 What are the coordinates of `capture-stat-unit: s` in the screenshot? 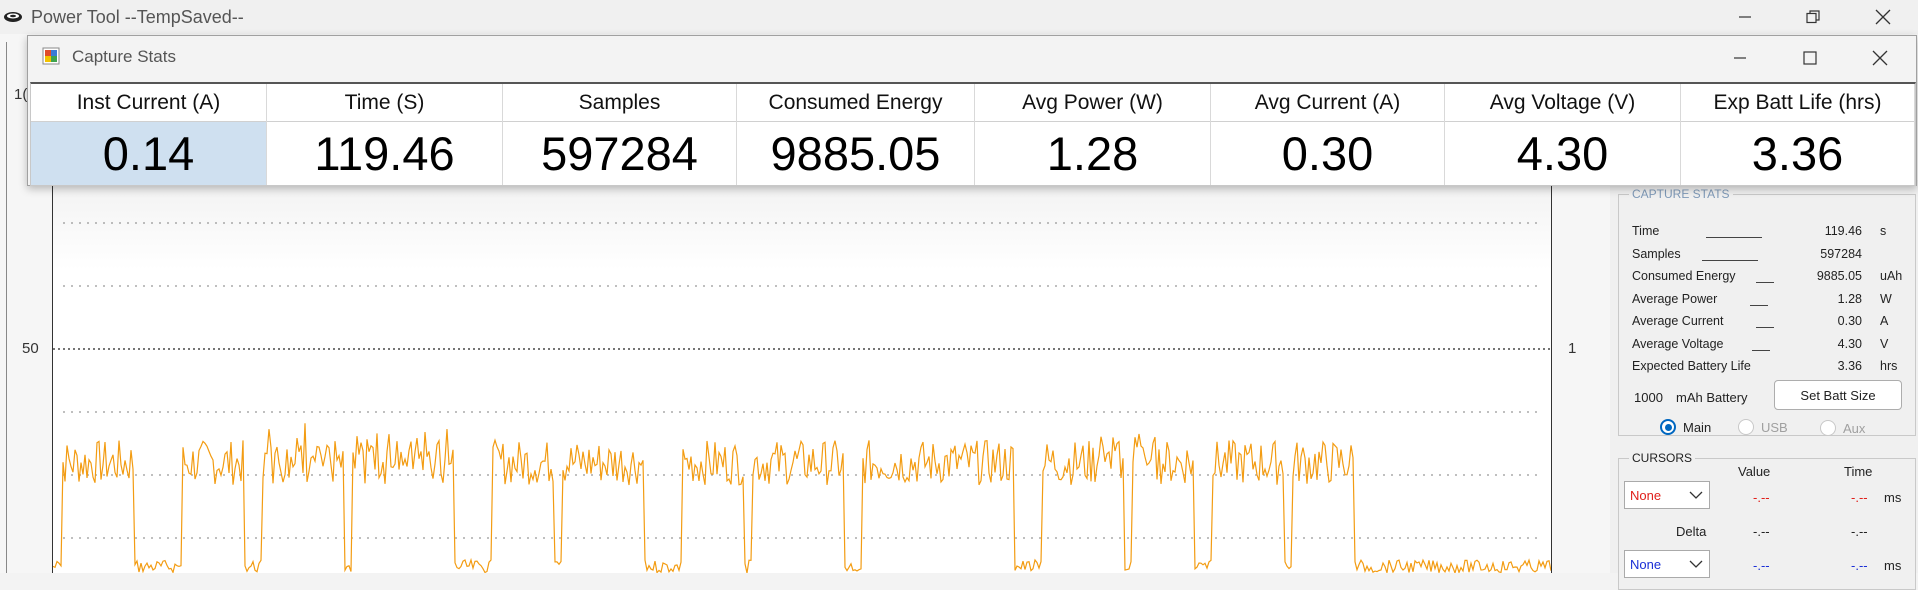 It's located at (1883, 231).